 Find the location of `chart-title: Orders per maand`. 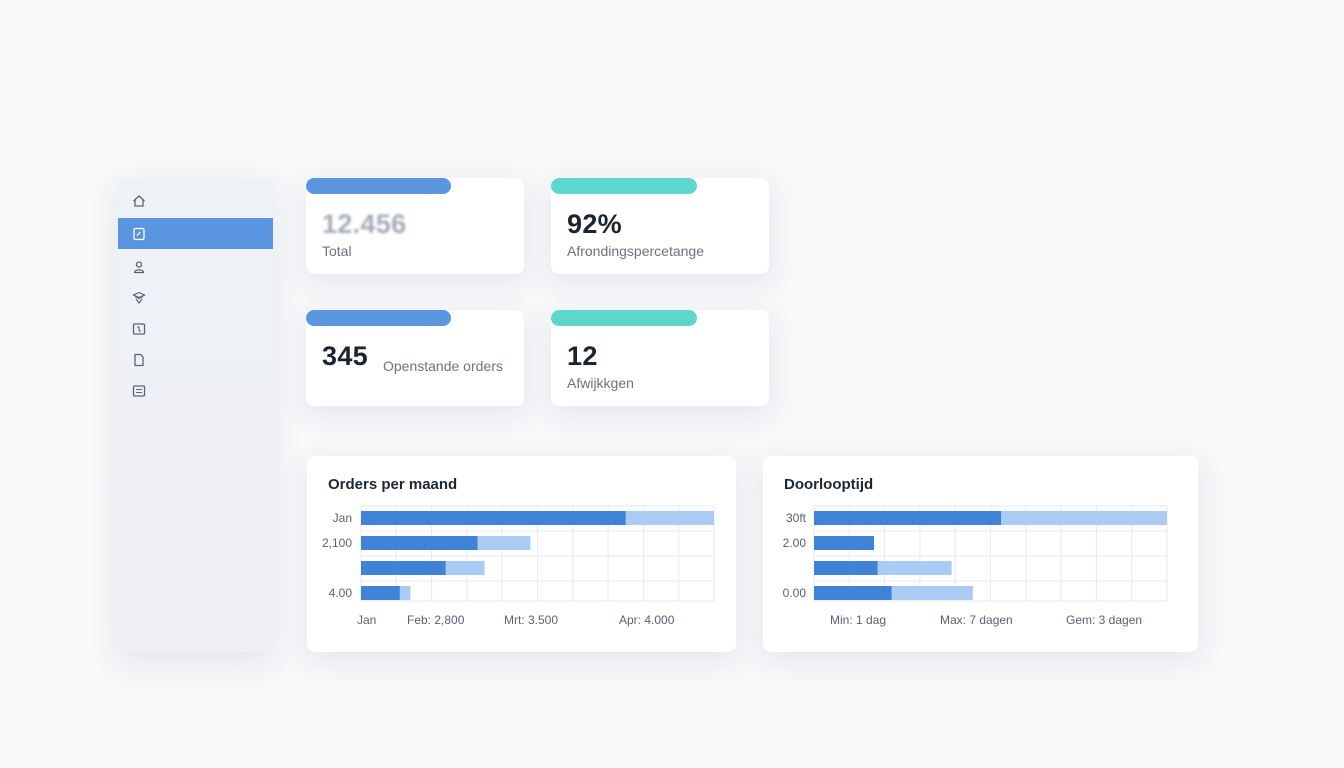

chart-title: Orders per maand is located at coordinates (393, 484).